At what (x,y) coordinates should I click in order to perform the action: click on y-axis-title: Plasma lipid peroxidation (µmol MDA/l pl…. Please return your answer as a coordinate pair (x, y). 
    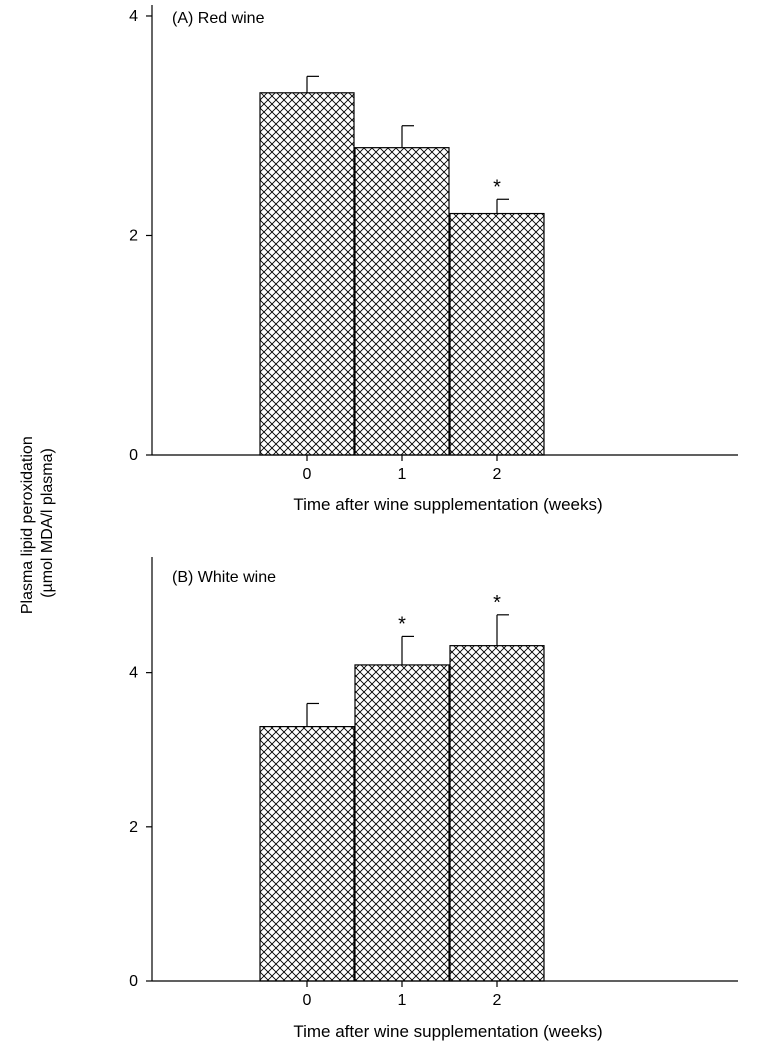
    Looking at the image, I should click on (37, 523).